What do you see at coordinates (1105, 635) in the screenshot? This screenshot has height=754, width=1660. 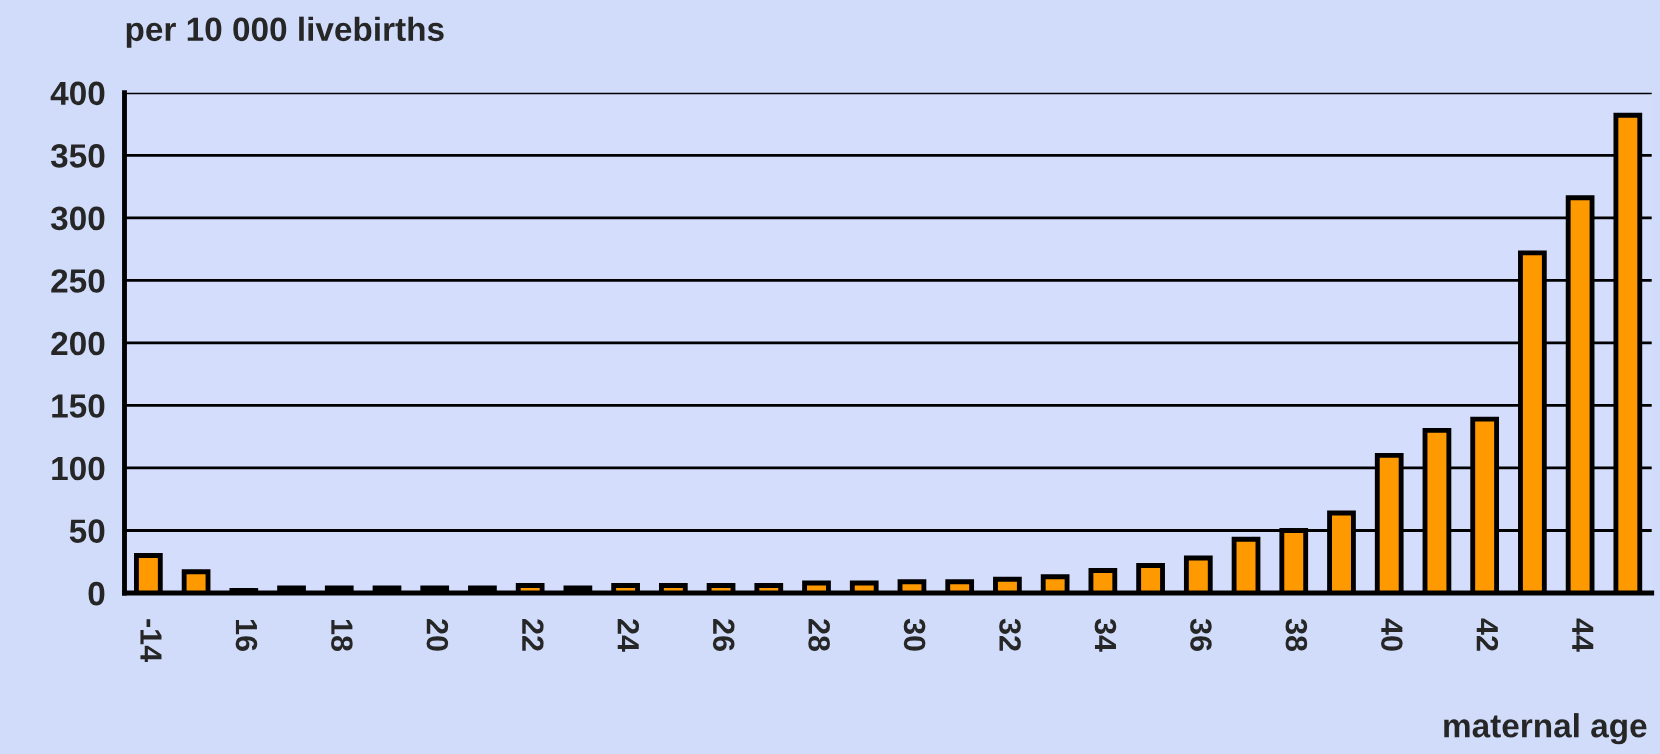 I see `x-tick-label: 34` at bounding box center [1105, 635].